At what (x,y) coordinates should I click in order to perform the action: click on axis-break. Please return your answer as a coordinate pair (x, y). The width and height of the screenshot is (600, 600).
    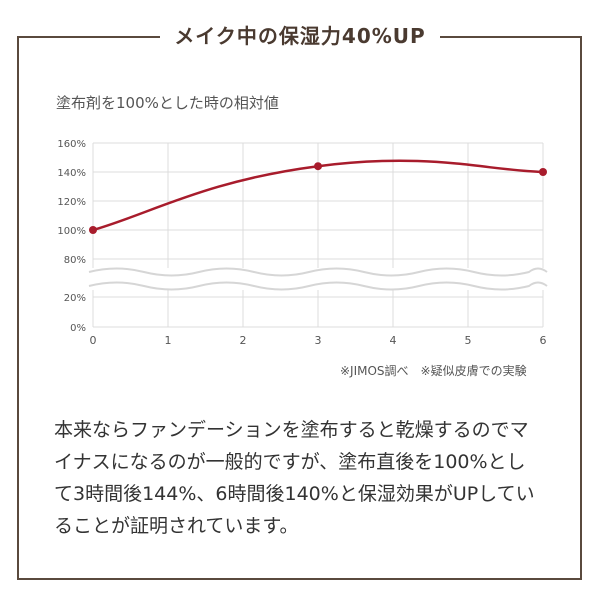
    Looking at the image, I should click on (318, 279).